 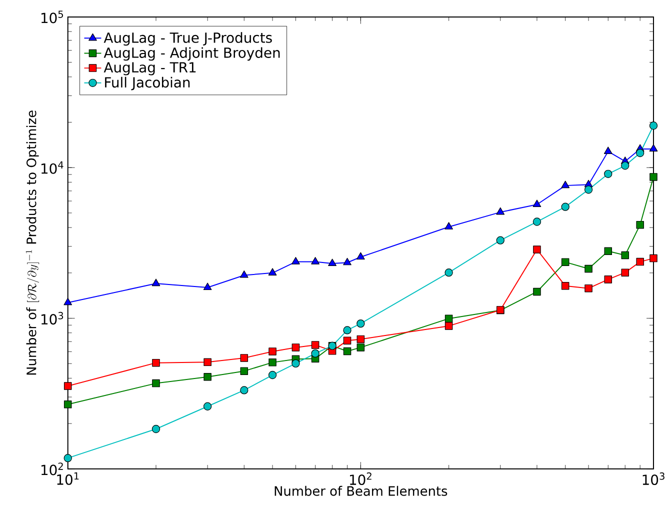 What do you see at coordinates (68, 479) in the screenshot?
I see `x-tick-label: 10$^{1}$` at bounding box center [68, 479].